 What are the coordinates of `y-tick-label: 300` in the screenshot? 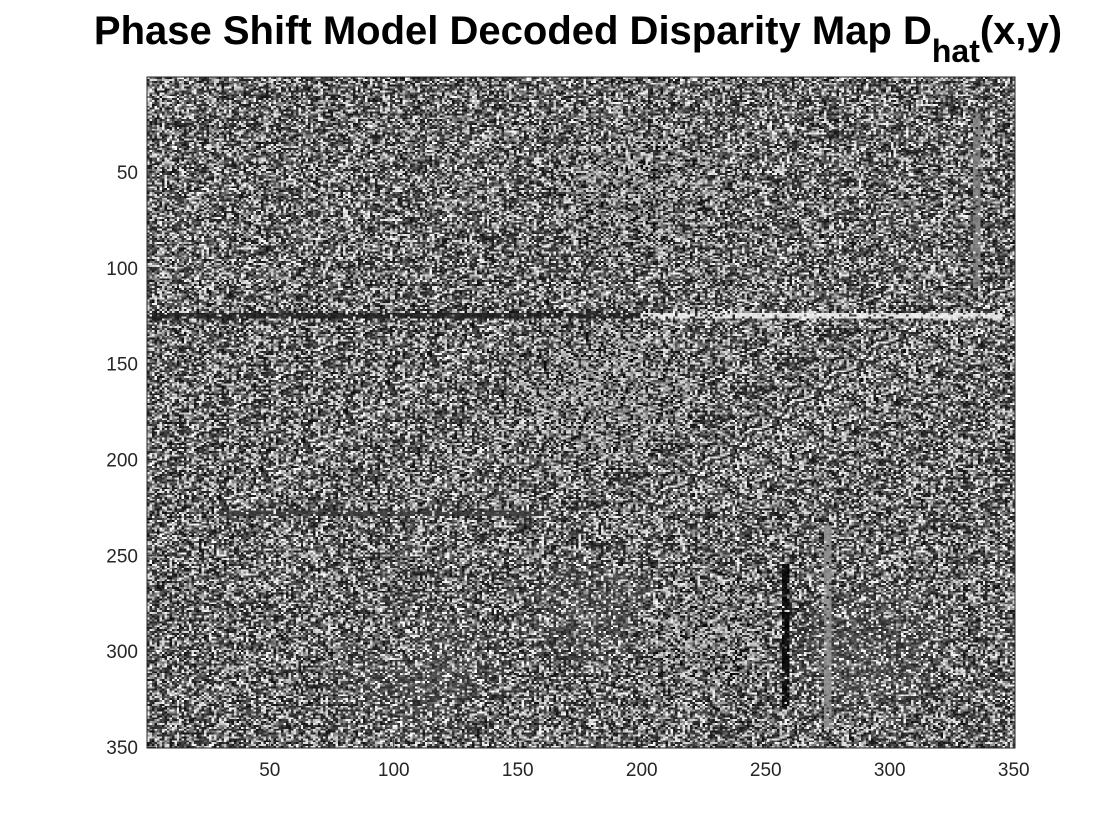 It's located at (122, 652).